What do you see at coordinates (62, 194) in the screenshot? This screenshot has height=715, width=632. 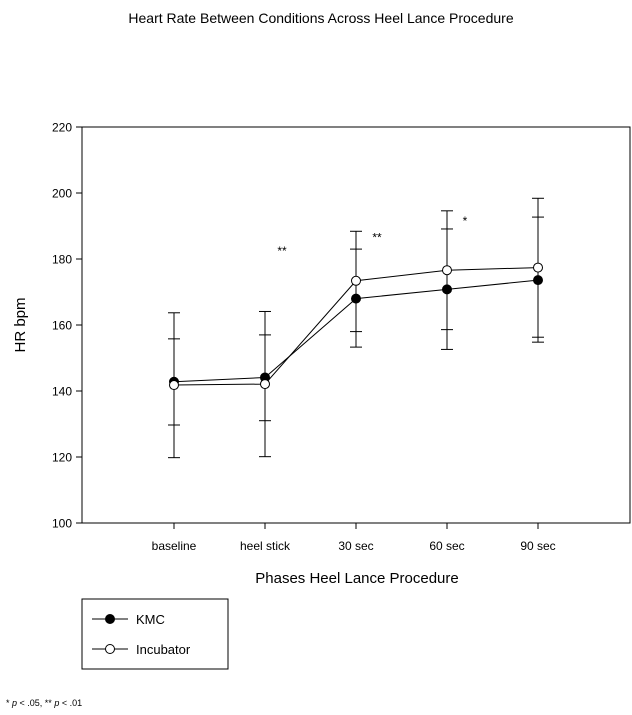 I see `y-tick-label: 200` at bounding box center [62, 194].